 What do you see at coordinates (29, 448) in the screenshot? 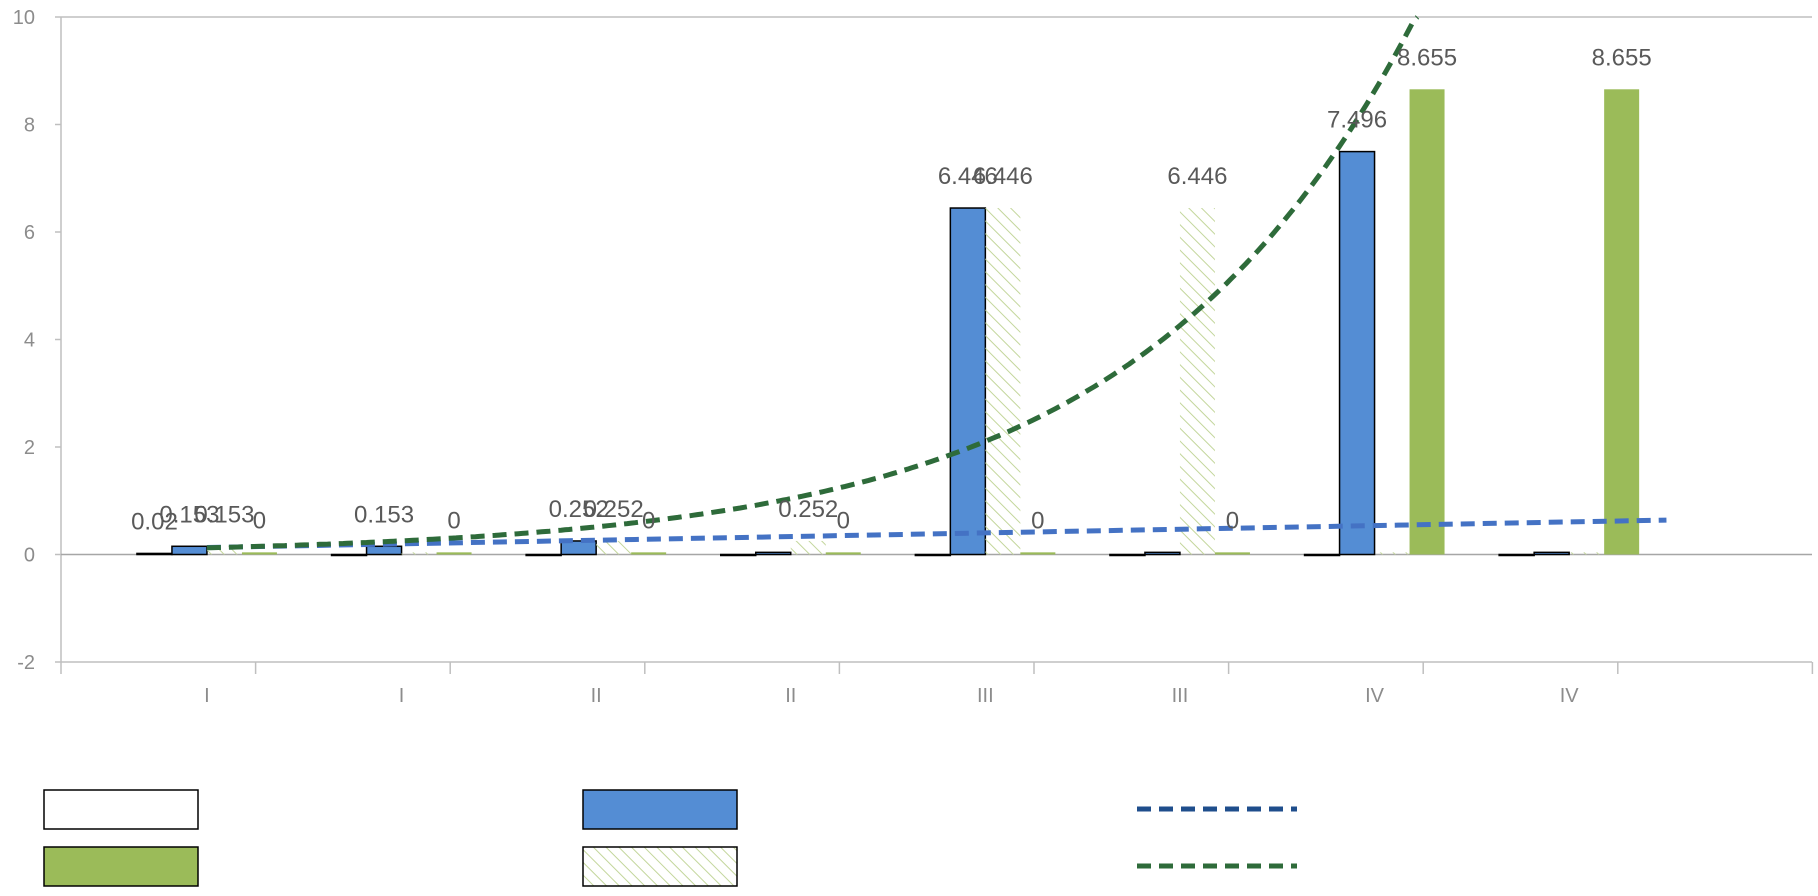
I see `y-tick-label: 2` at bounding box center [29, 448].